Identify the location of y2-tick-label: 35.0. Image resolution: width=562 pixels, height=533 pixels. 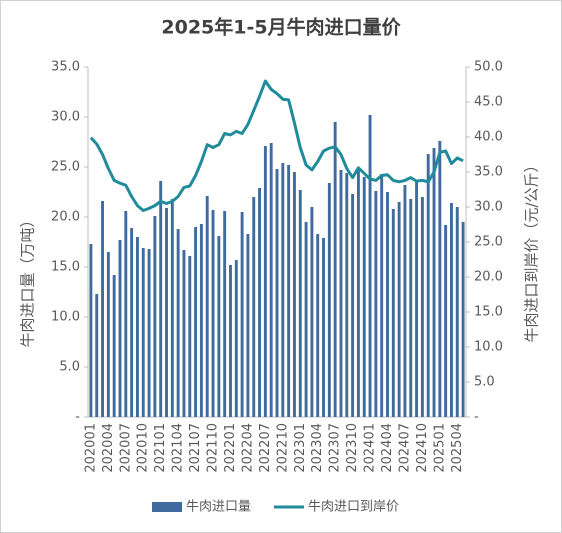
(488, 172).